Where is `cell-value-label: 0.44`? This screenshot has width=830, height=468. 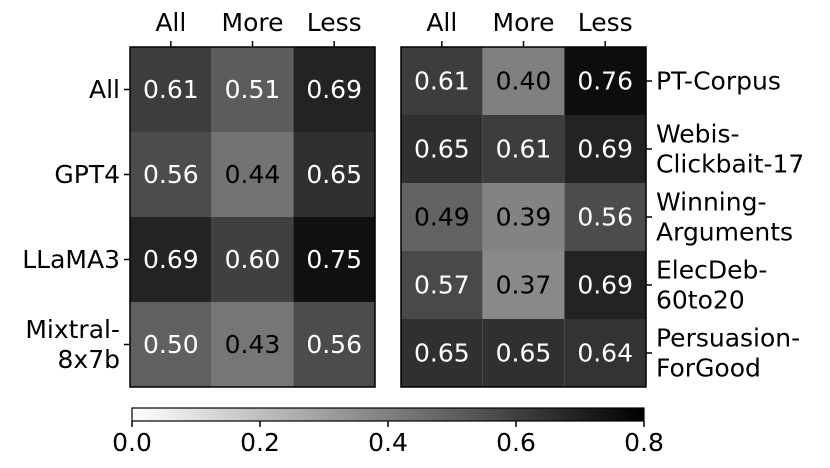
cell-value-label: 0.44 is located at coordinates (253, 174).